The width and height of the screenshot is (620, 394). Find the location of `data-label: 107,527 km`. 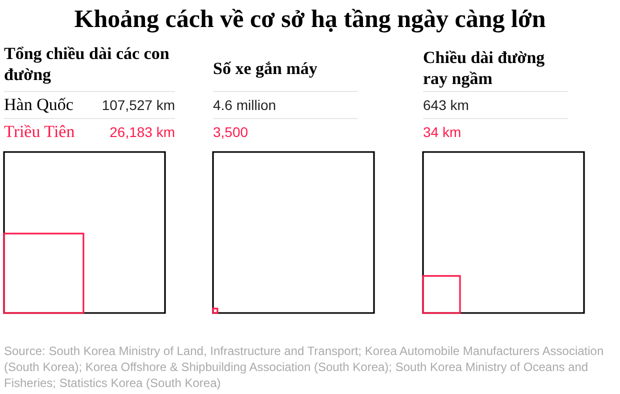

data-label: 107,527 km is located at coordinates (138, 105).